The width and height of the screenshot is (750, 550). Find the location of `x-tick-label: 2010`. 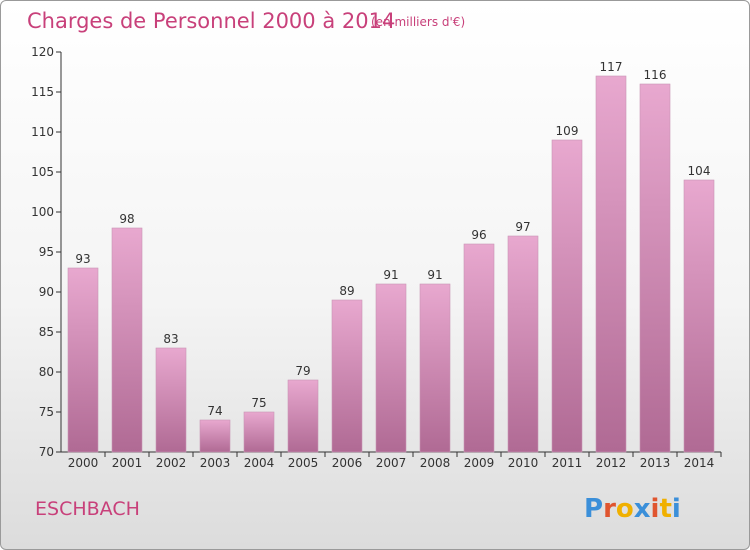

x-tick-label: 2010 is located at coordinates (523, 463).